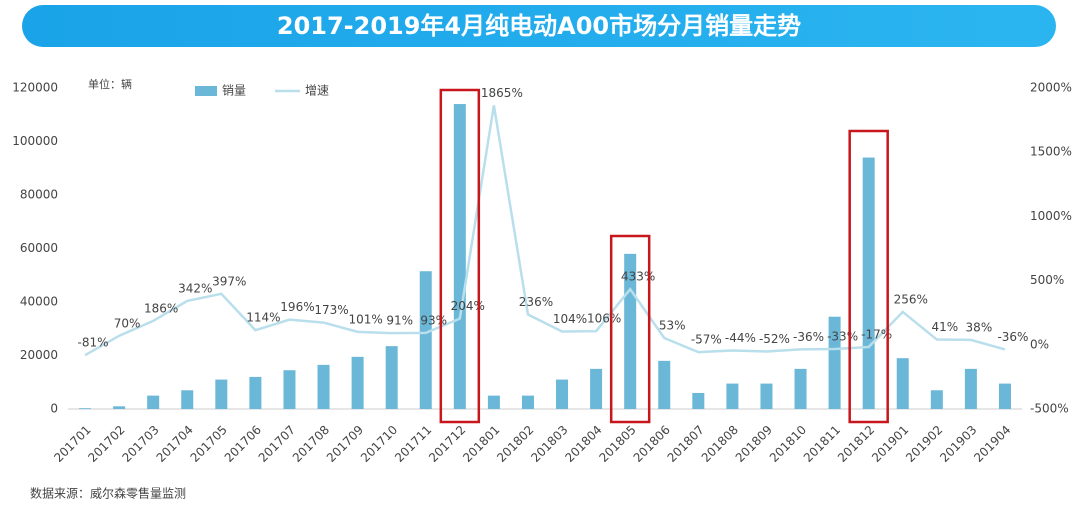 This screenshot has height=514, width=1080. What do you see at coordinates (127, 323) in the screenshot?
I see `data-label: 70%` at bounding box center [127, 323].